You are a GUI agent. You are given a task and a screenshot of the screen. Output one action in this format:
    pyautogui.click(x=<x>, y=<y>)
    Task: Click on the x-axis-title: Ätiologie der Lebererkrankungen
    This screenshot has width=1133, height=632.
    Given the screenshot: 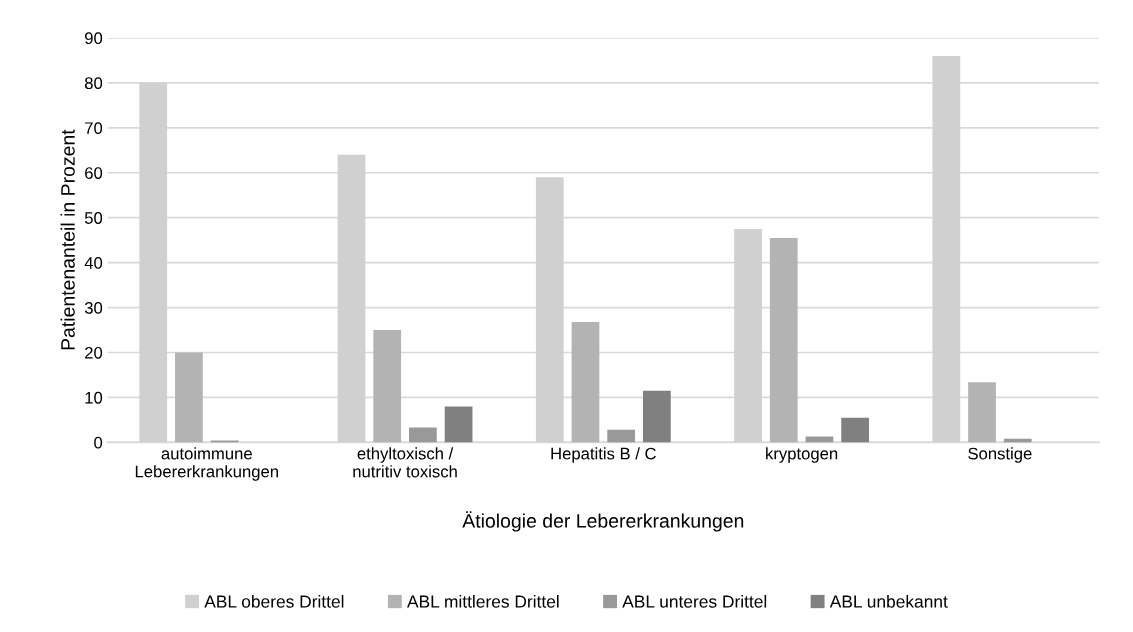 What is the action you would take?
    pyautogui.click(x=603, y=521)
    